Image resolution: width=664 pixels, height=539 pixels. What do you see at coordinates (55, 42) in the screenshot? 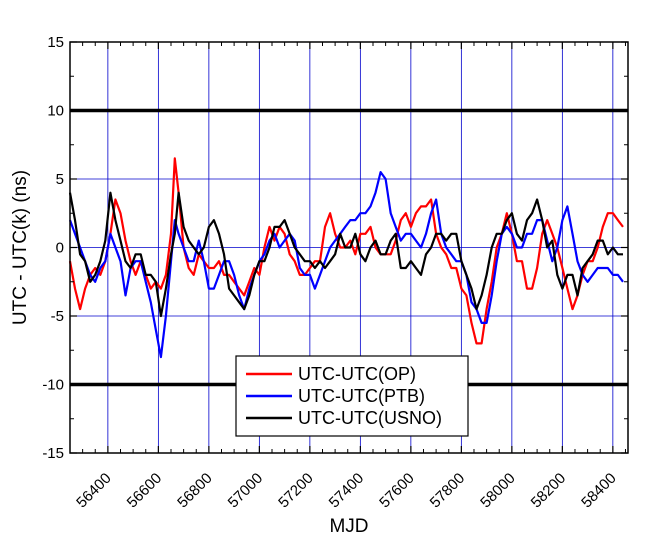
I see `y-tick-label: 15` at bounding box center [55, 42].